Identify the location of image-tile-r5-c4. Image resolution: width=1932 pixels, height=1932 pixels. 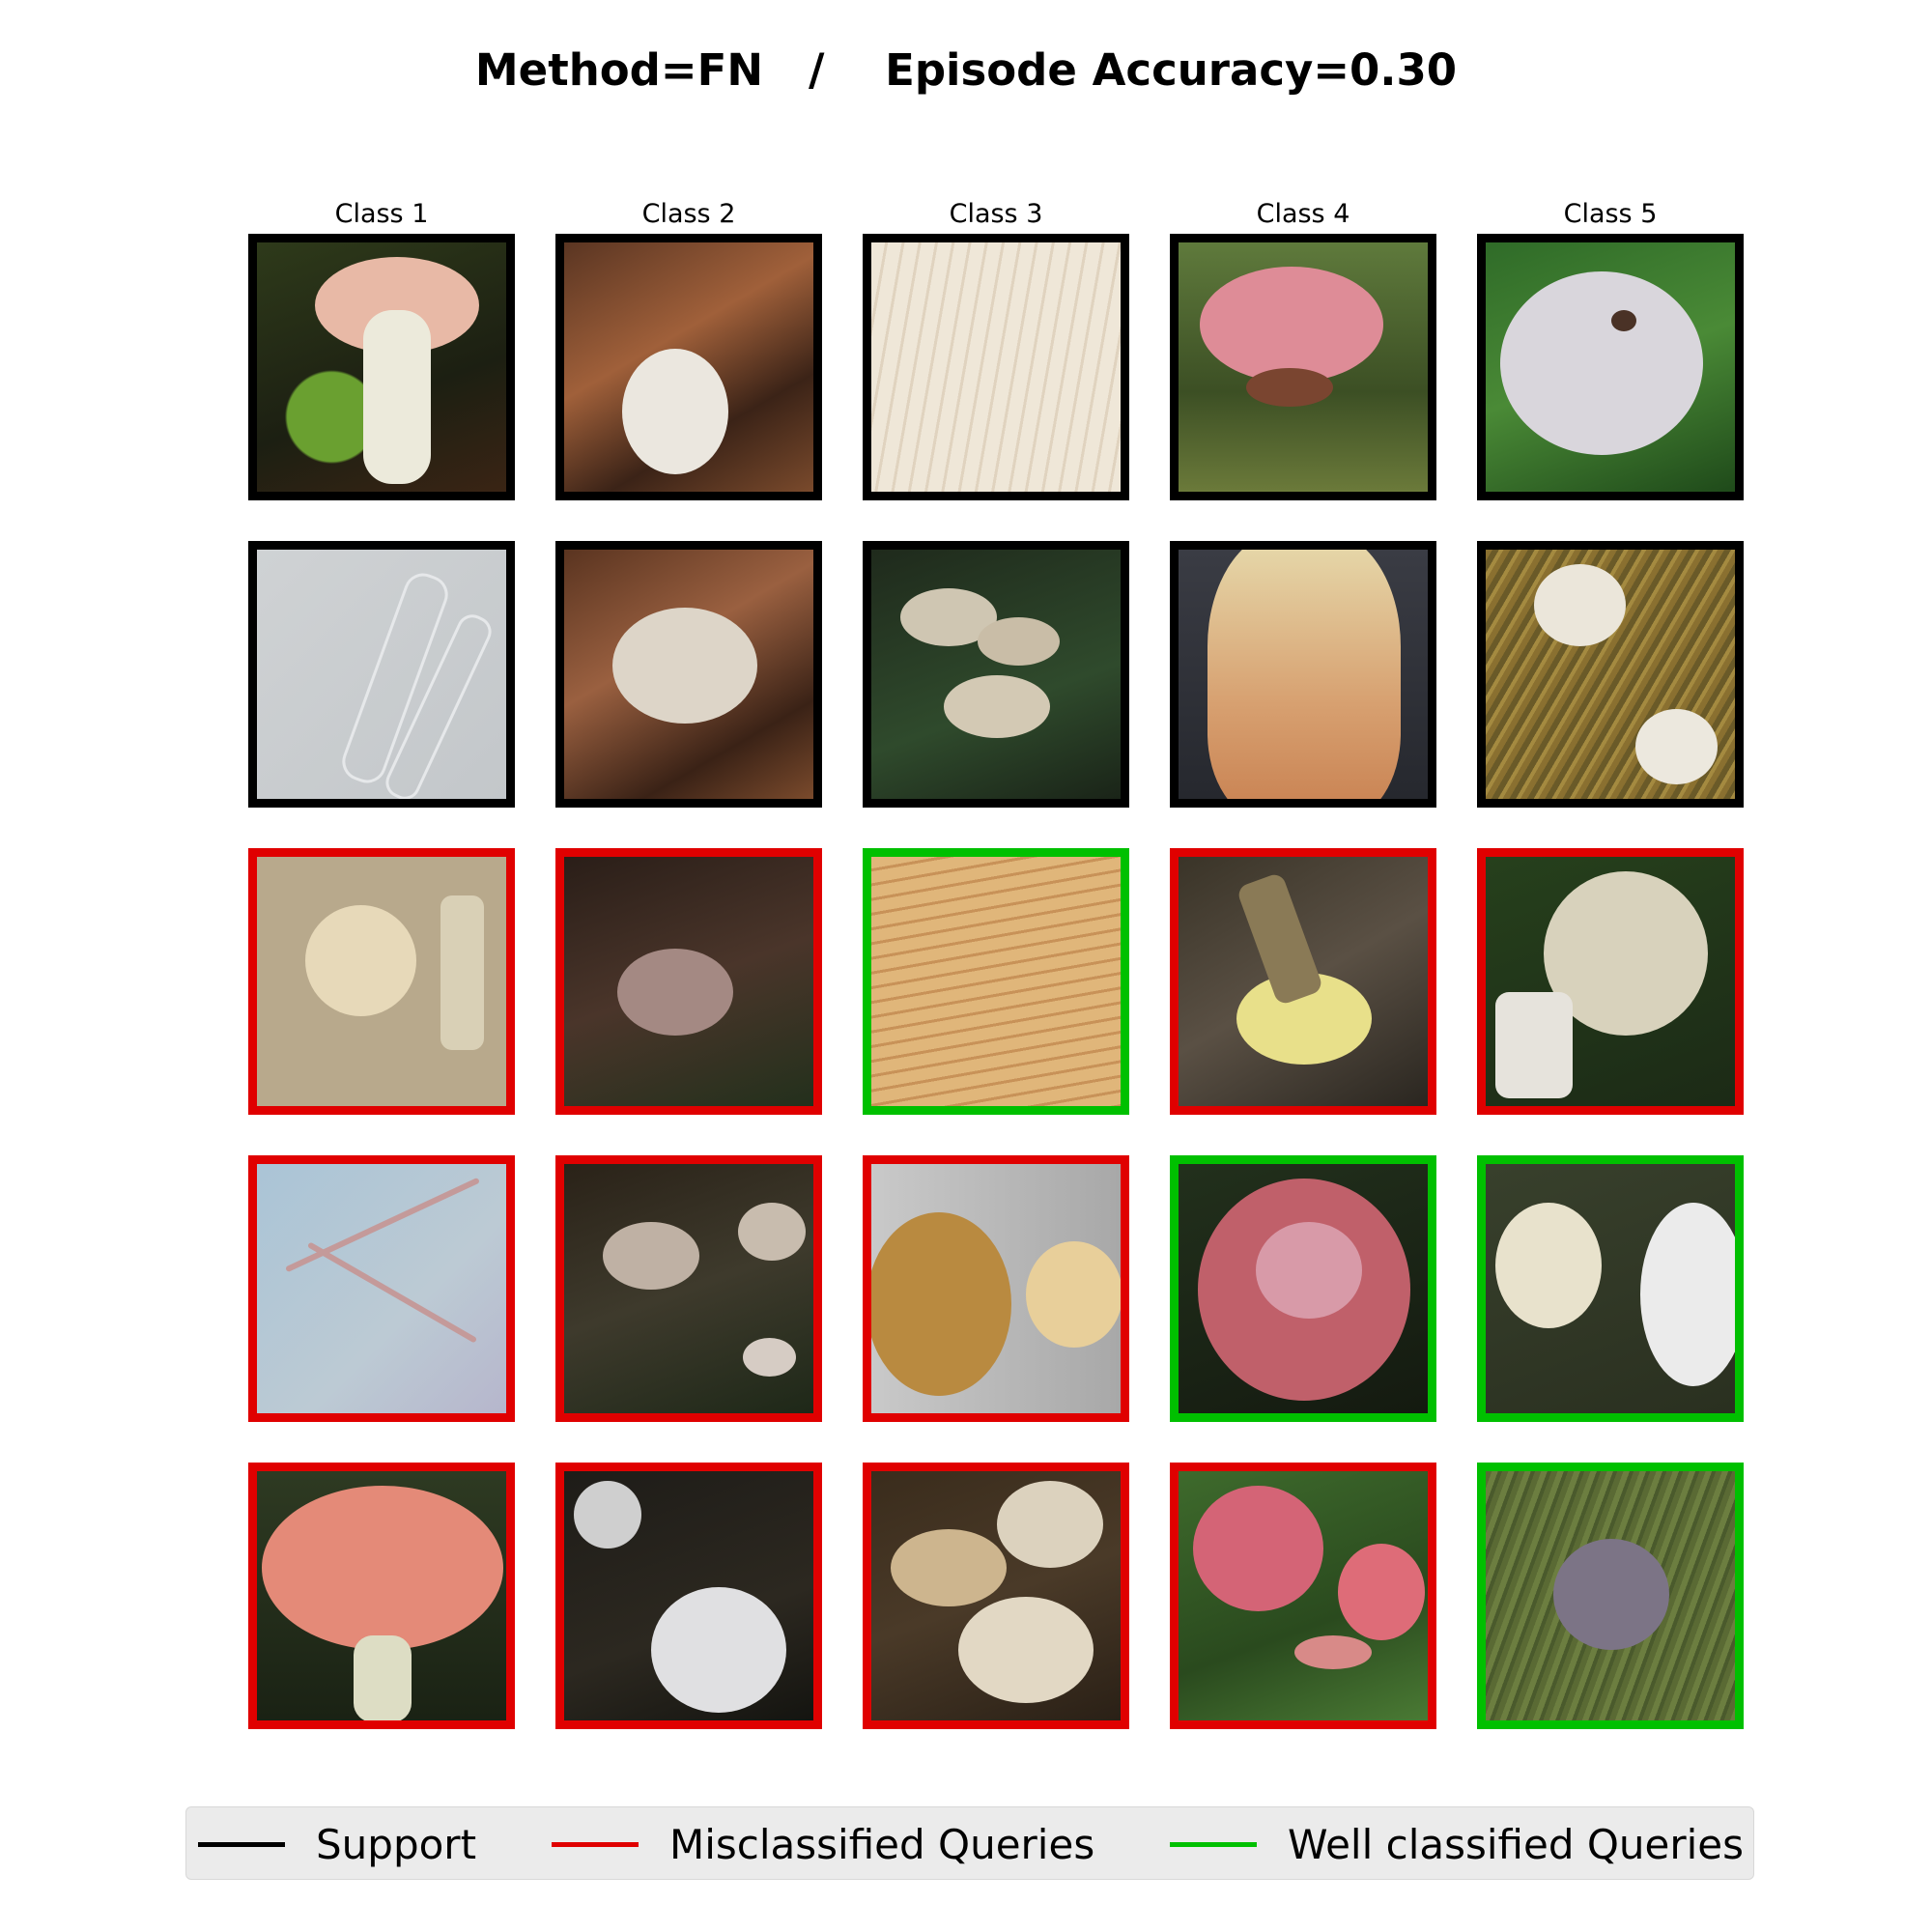
(1303, 1596).